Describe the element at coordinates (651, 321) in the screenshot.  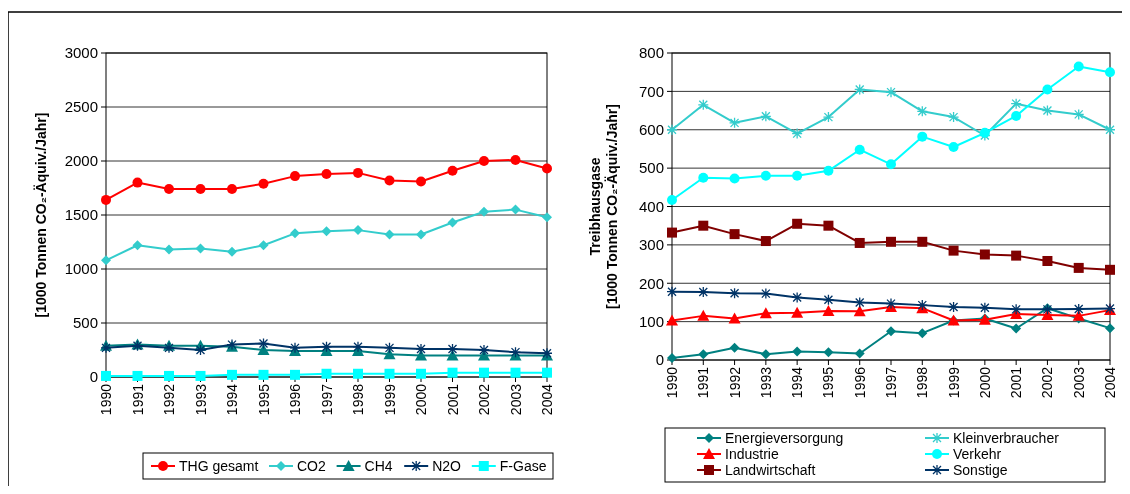
I see `y-tick-label: 100` at that location.